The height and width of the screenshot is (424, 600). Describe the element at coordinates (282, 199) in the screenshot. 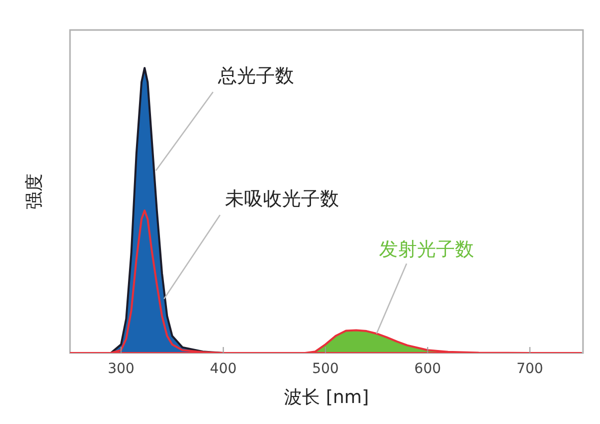

I see `annotation: 未吸收光子数` at that location.